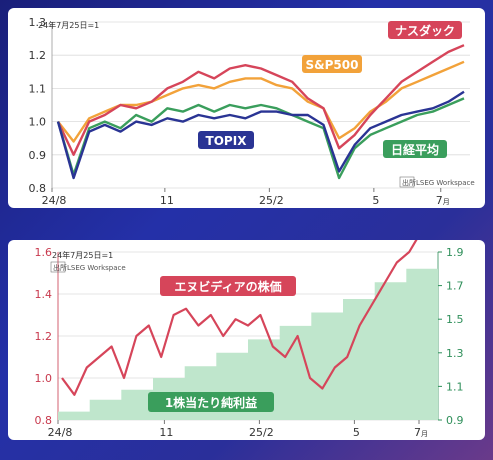 Image resolution: width=493 pixels, height=460 pixels. I want to click on series-label: S&P500, so click(332, 65).